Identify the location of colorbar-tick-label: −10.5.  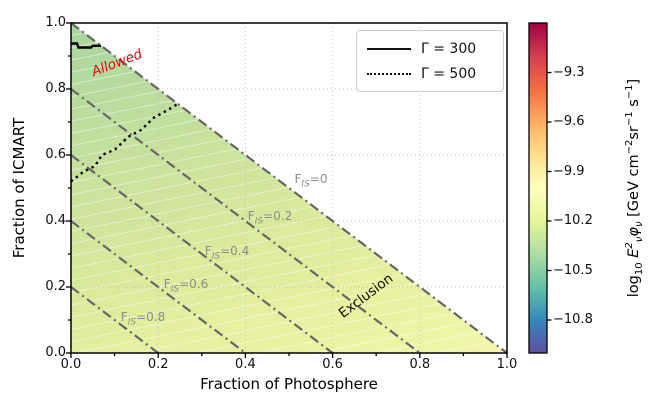
(573, 270).